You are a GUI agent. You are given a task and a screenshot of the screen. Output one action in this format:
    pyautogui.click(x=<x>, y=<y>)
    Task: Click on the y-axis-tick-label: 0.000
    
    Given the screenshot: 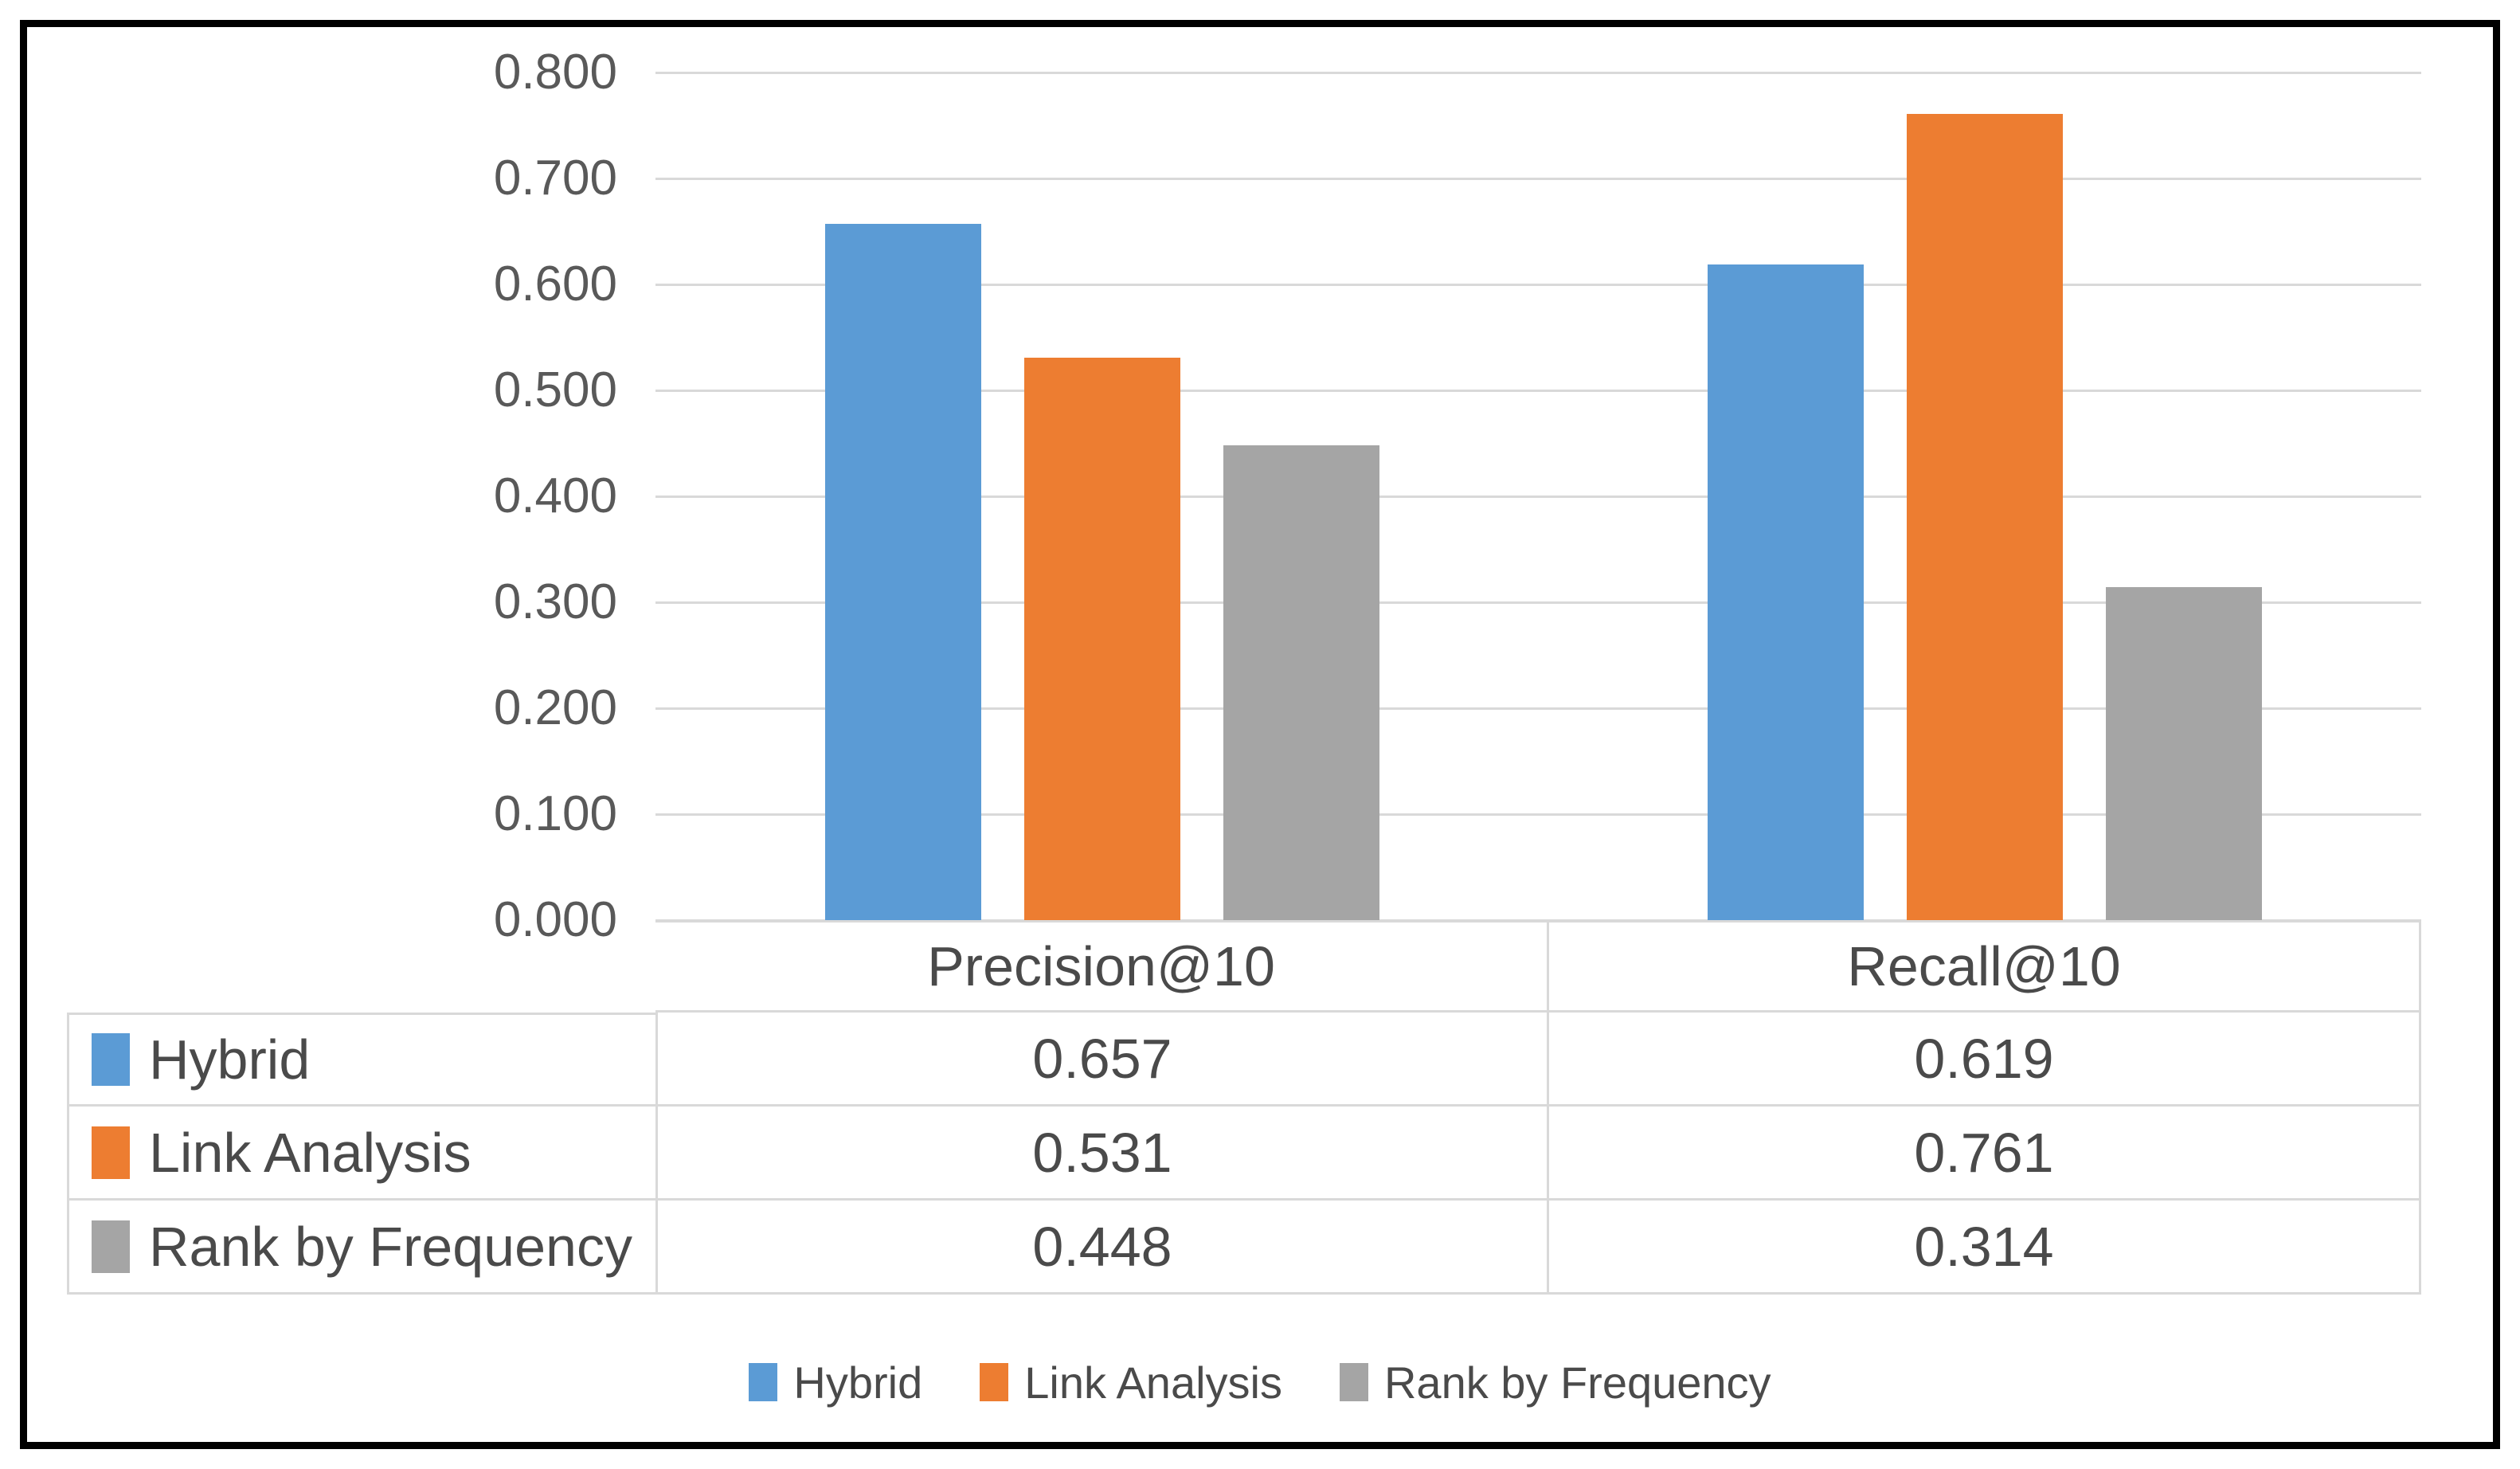 What is the action you would take?
    pyautogui.click(x=555, y=919)
    